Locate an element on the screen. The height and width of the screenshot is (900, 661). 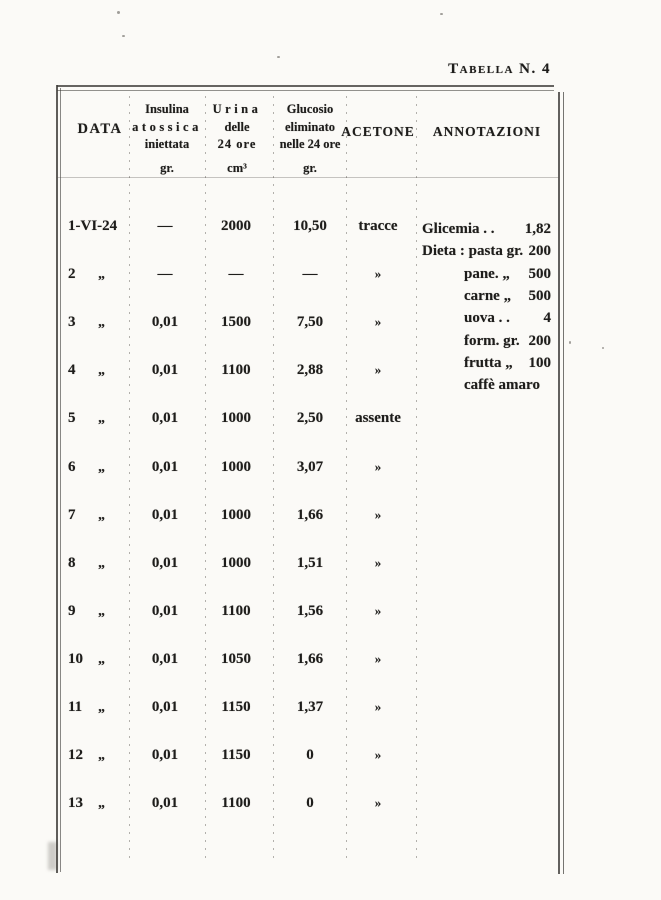
annotation-line: form. gr. 200 is located at coordinates (486, 341).